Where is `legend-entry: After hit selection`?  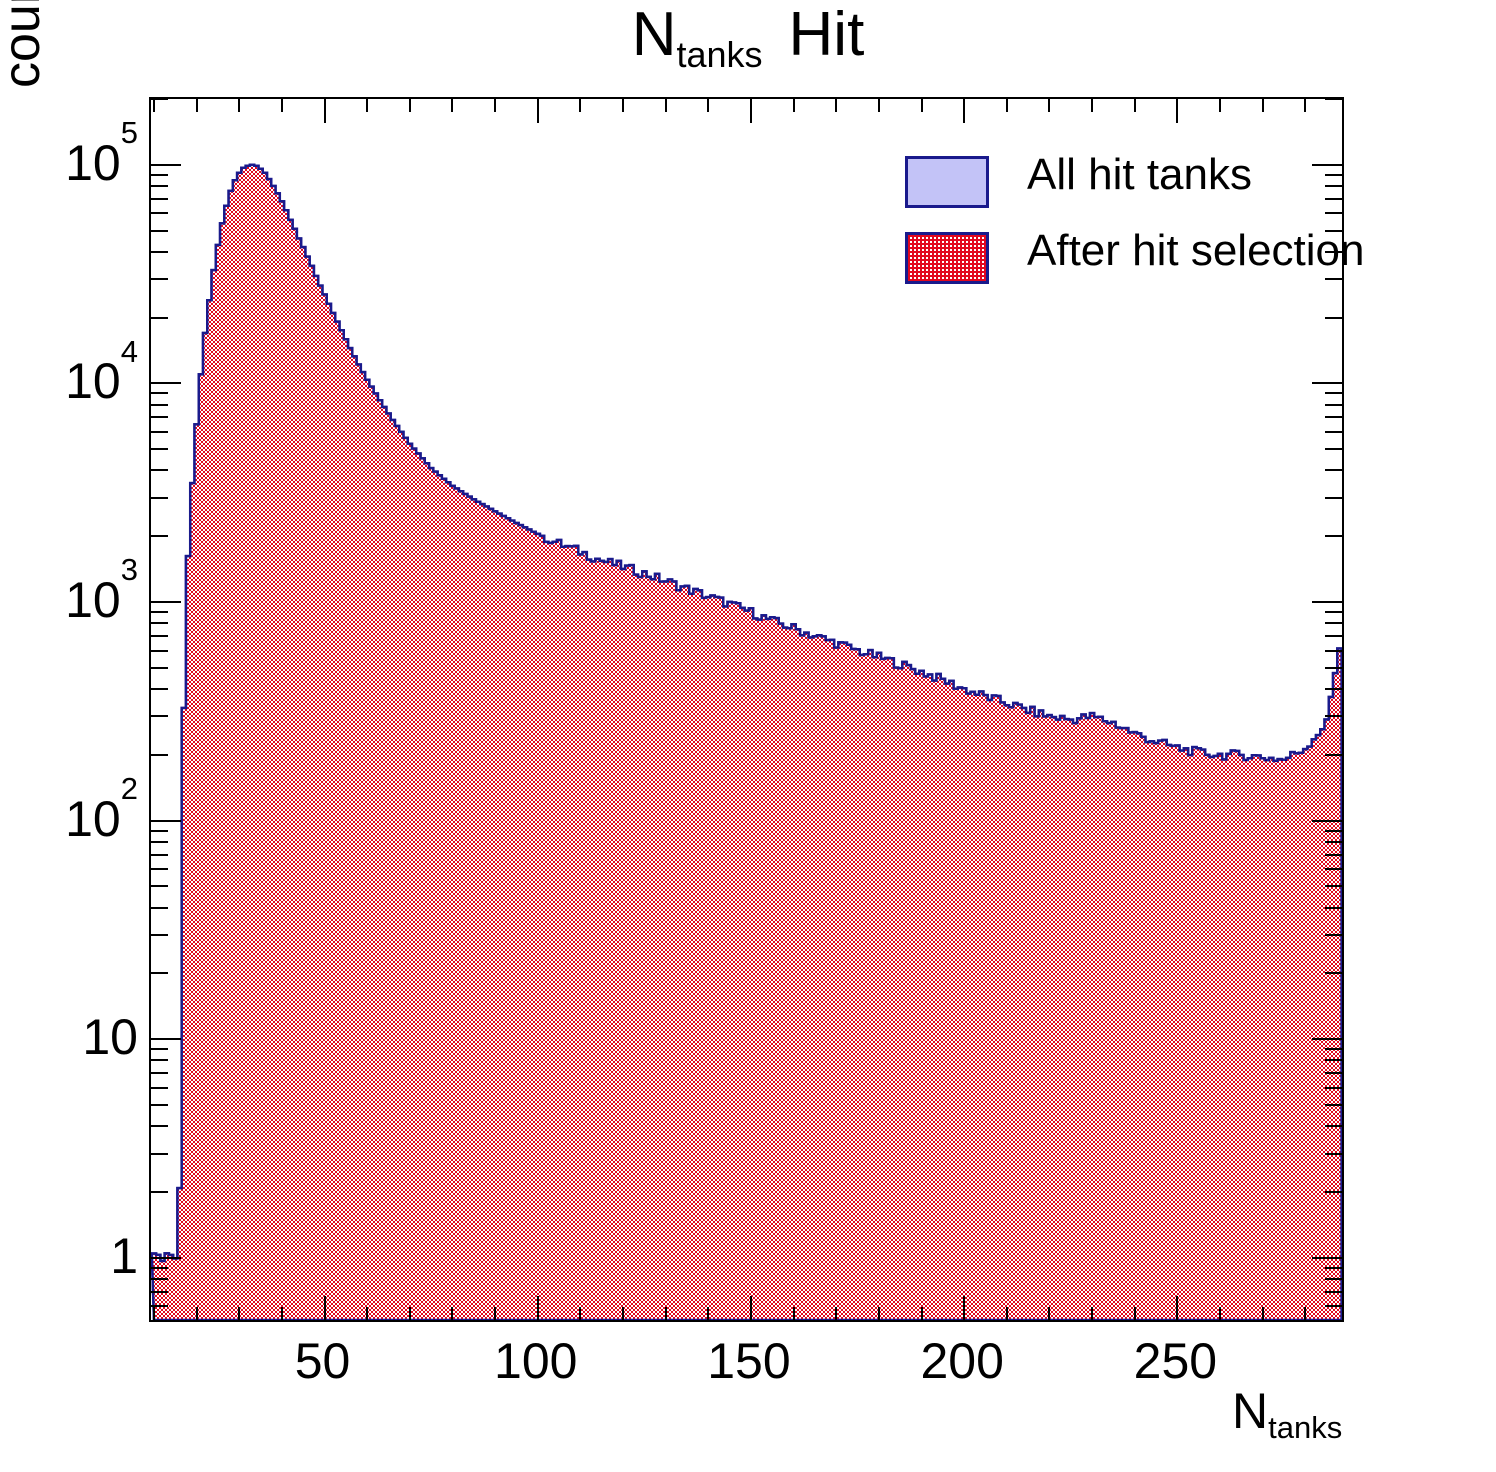 legend-entry: After hit selection is located at coordinates (1135, 265).